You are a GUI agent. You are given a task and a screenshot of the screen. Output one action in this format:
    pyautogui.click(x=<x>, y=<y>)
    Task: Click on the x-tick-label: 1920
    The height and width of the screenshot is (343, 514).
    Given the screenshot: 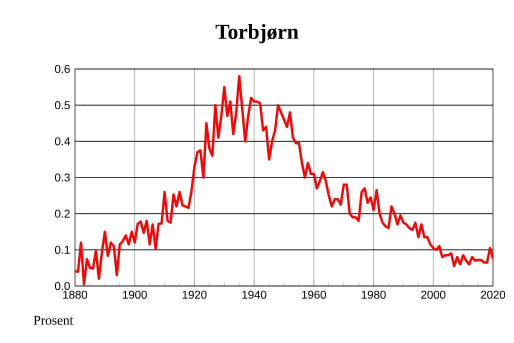 What is the action you would take?
    pyautogui.click(x=194, y=294)
    